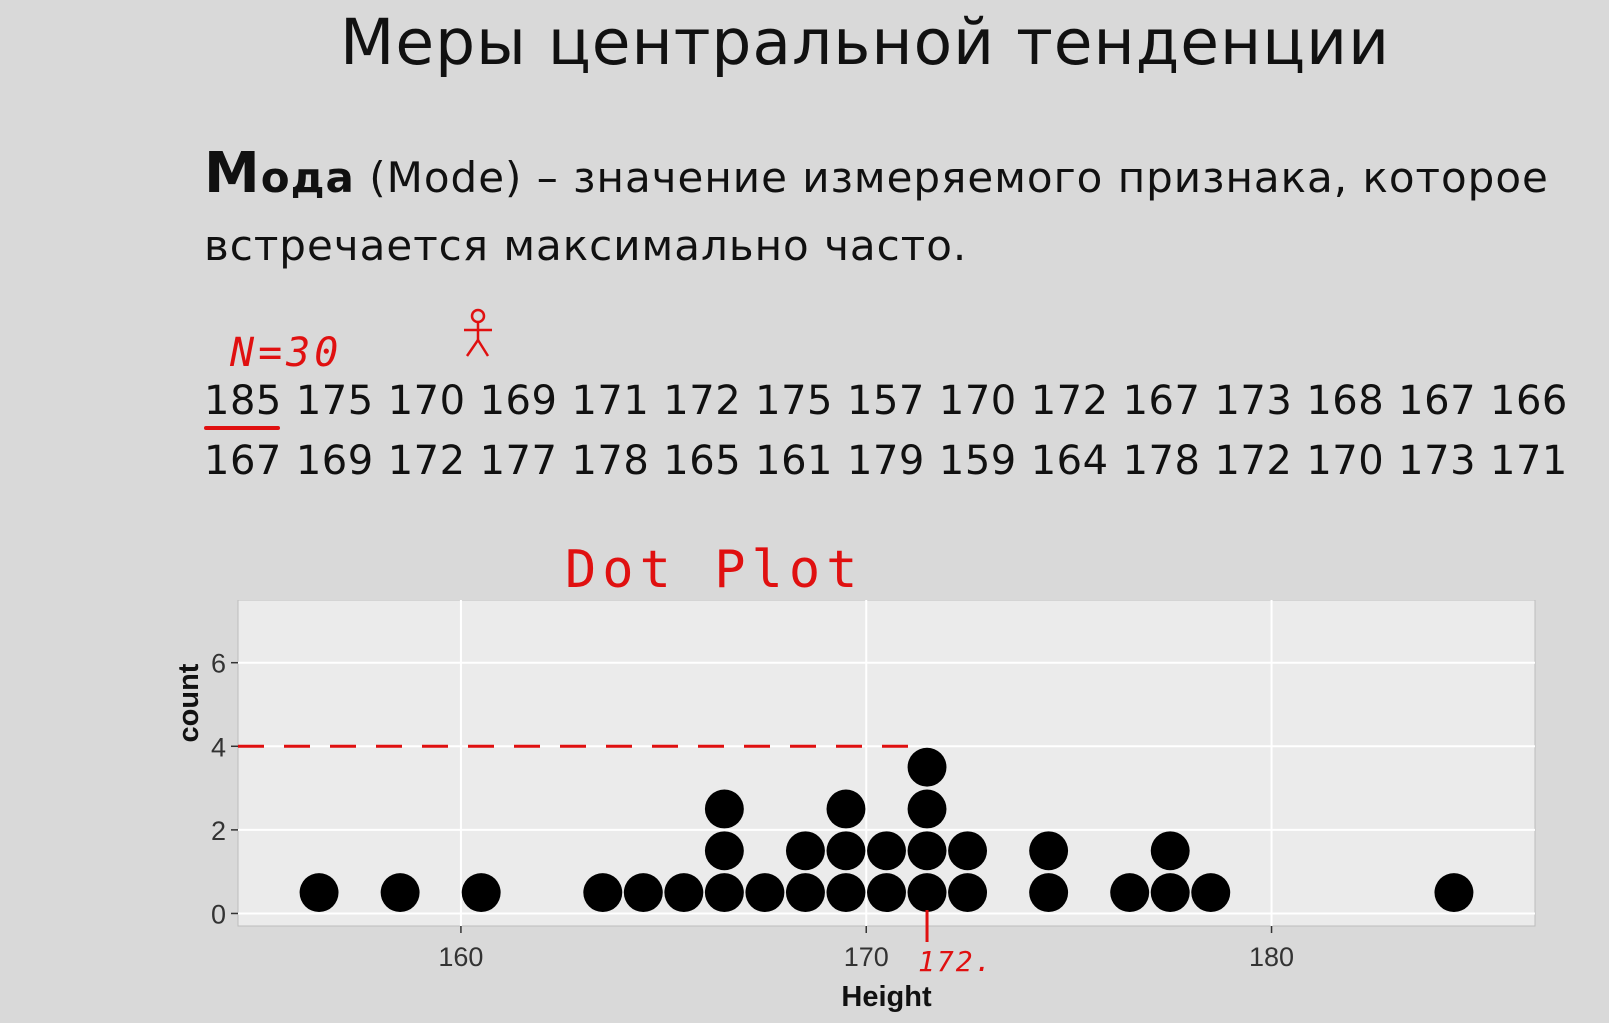 This screenshot has height=1023, width=1609. I want to click on data-value: 166, so click(1529, 401).